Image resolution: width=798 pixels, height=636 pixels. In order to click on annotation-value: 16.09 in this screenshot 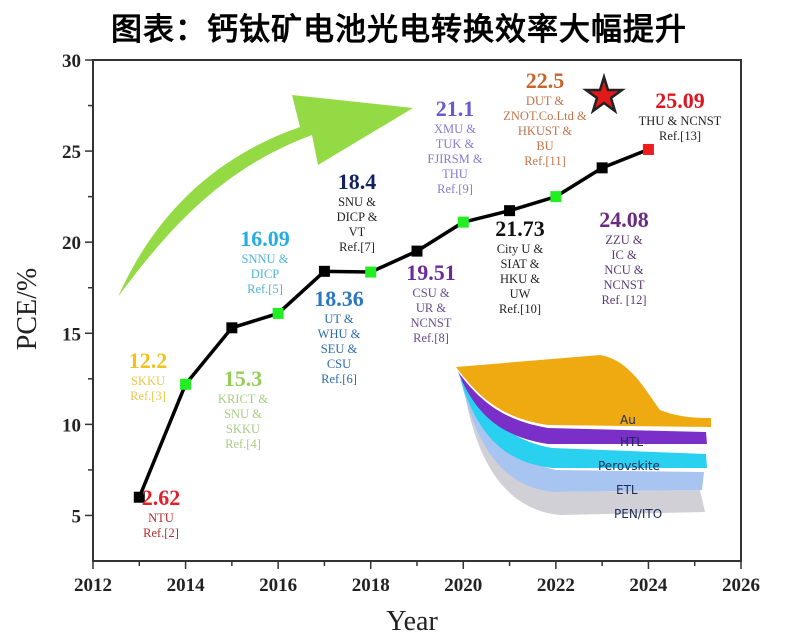, I will do `click(265, 238)`.